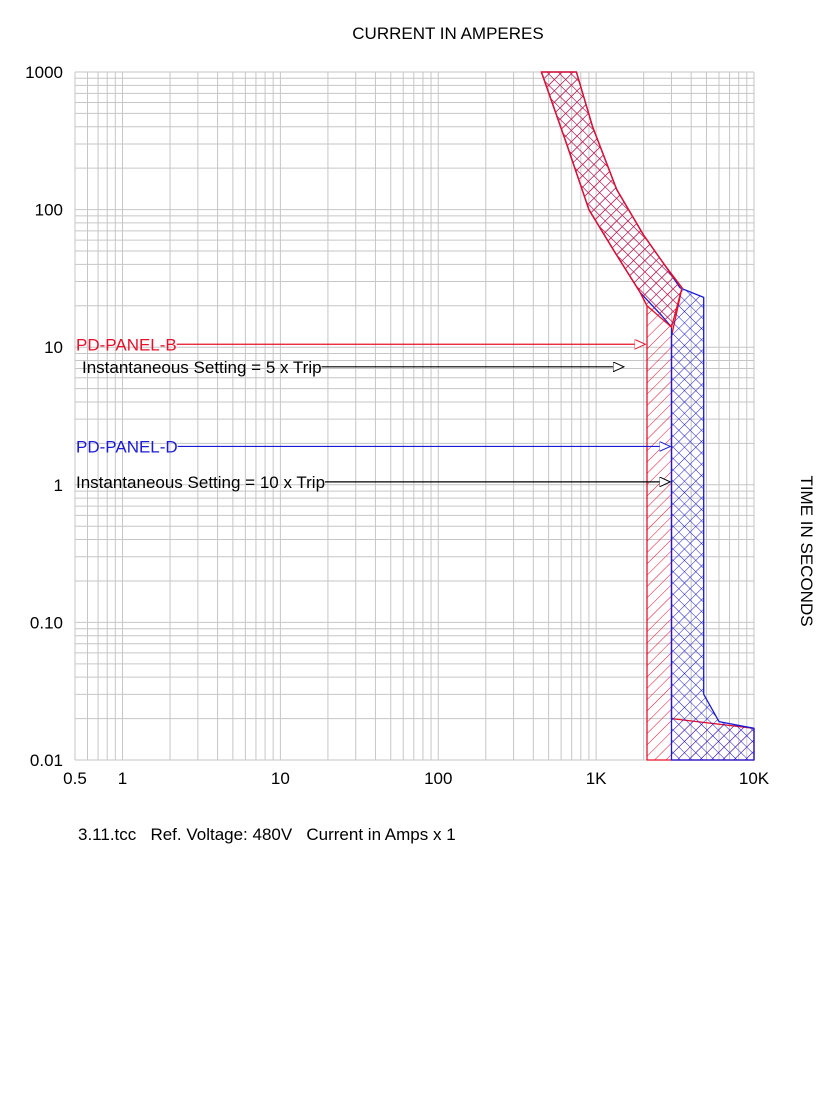  What do you see at coordinates (438, 778) in the screenshot?
I see `x-tick-label: 100` at bounding box center [438, 778].